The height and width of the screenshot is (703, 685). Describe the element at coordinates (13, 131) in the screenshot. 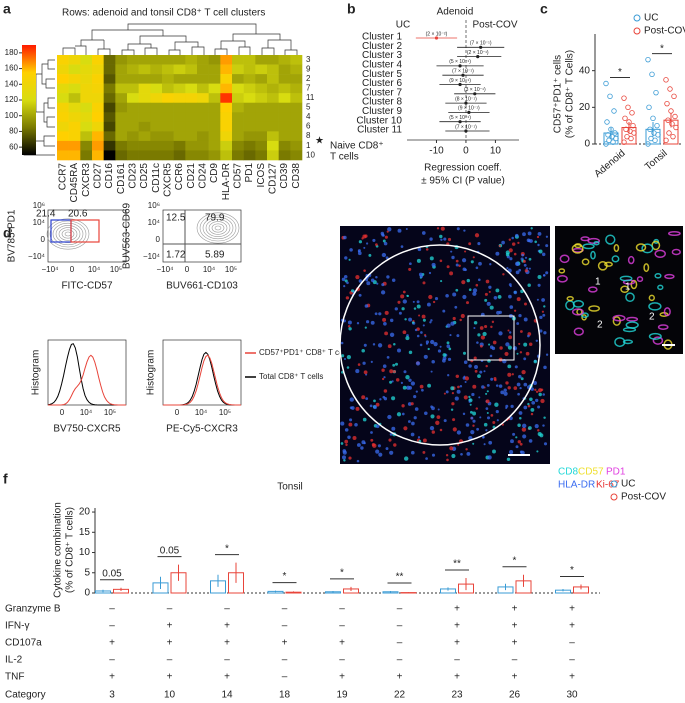

I see `colorbar-label: 80` at that location.